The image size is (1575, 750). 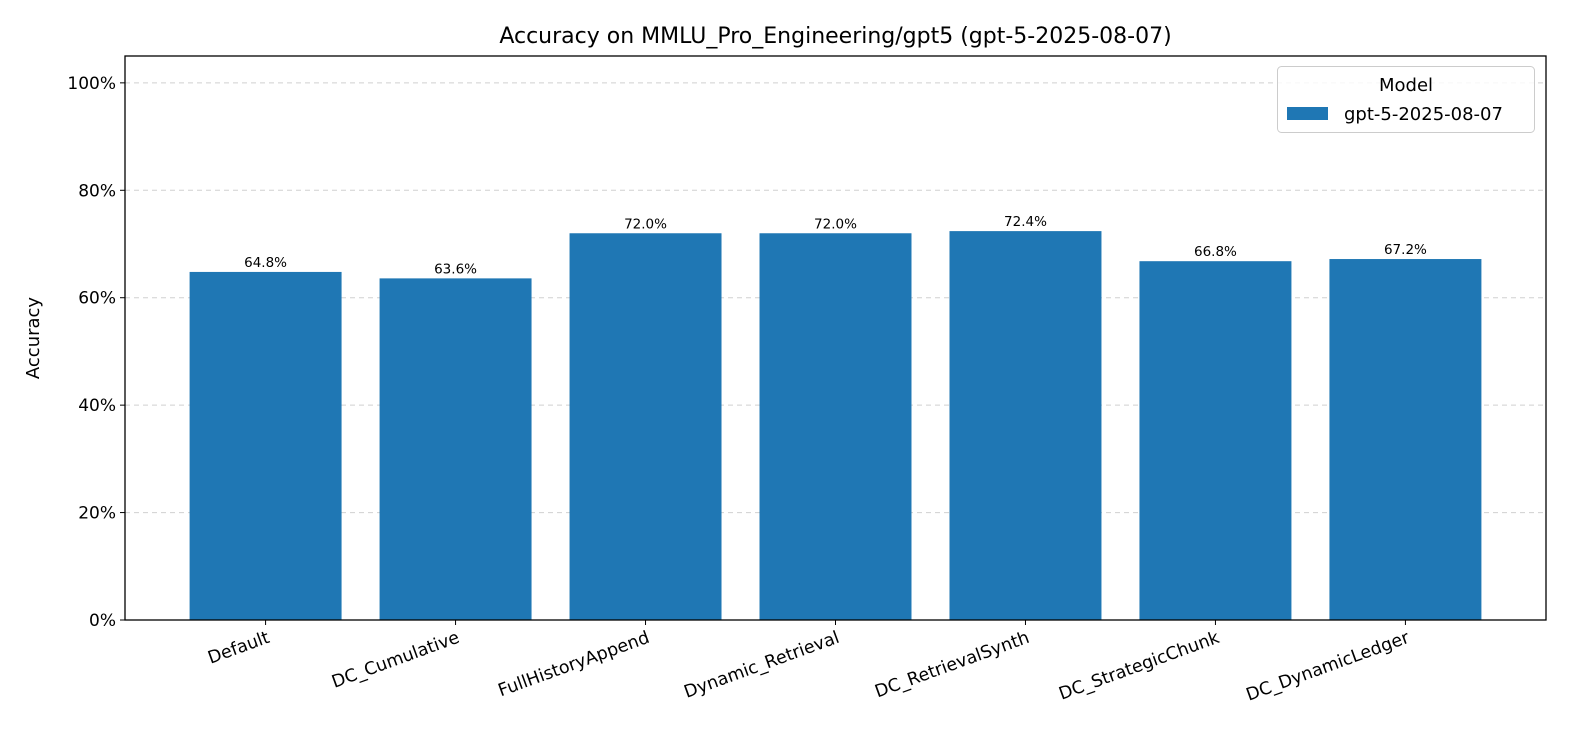 I want to click on data-label: 66.8%, so click(x=1215, y=252).